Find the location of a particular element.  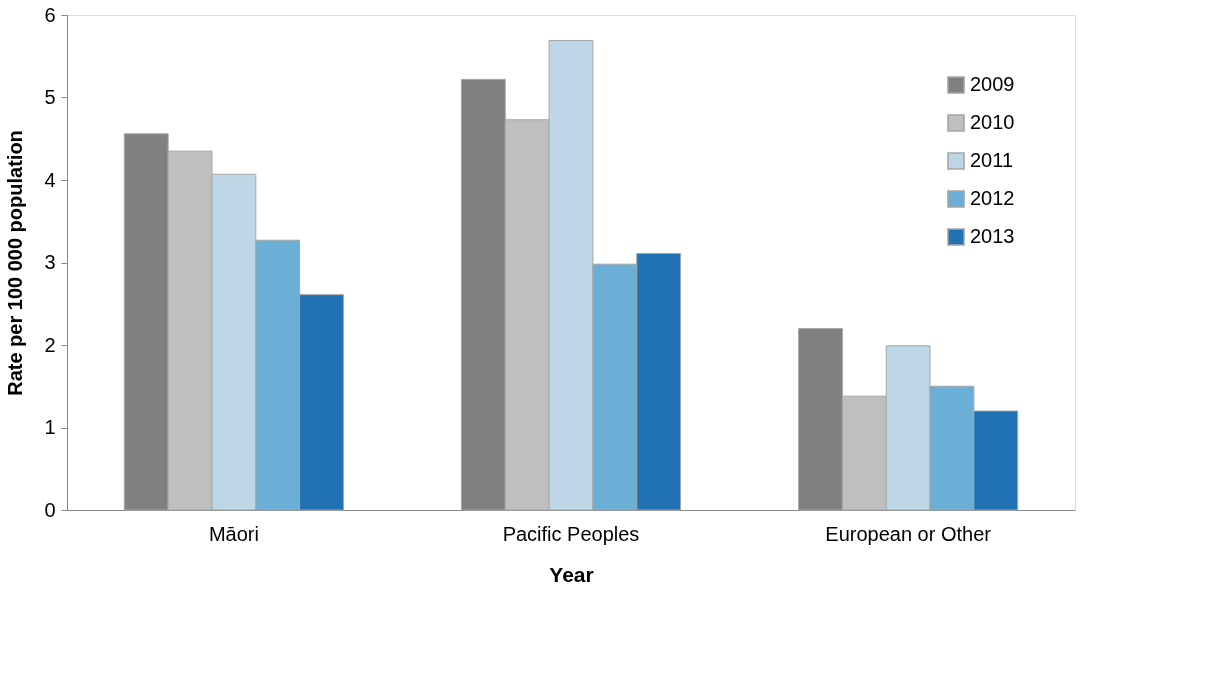

legend-label: 2012 is located at coordinates (992, 198).